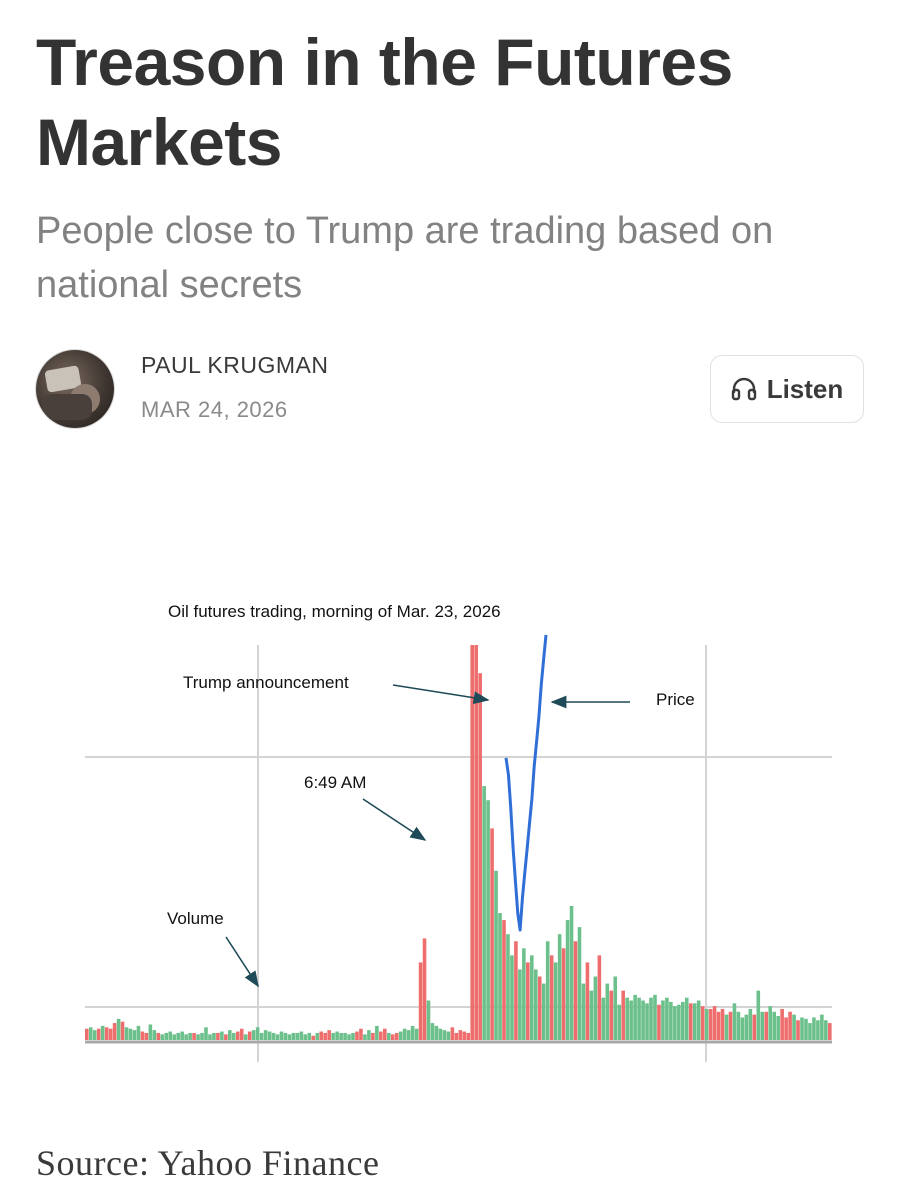  I want to click on annotation-volume: Volume, so click(195, 918).